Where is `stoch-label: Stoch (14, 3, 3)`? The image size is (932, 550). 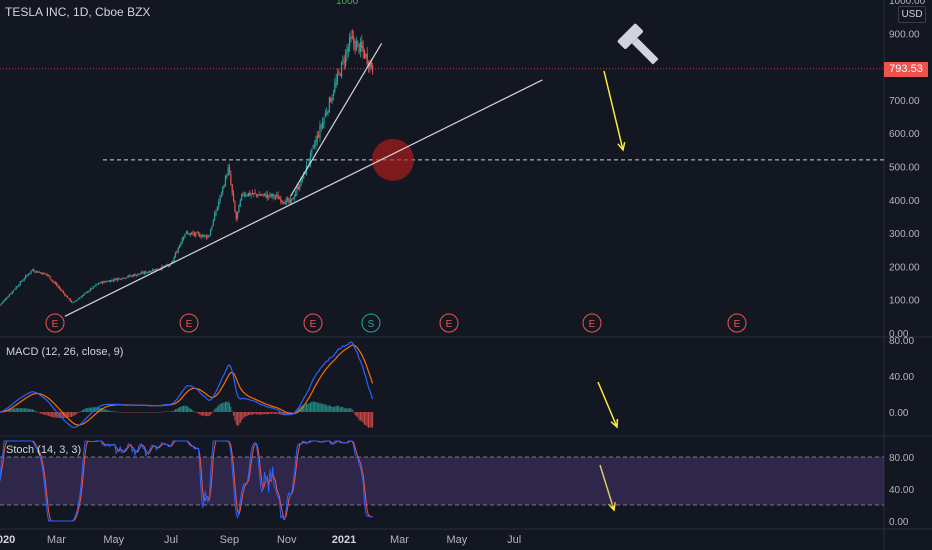 stoch-label: Stoch (14, 3, 3) is located at coordinates (44, 450).